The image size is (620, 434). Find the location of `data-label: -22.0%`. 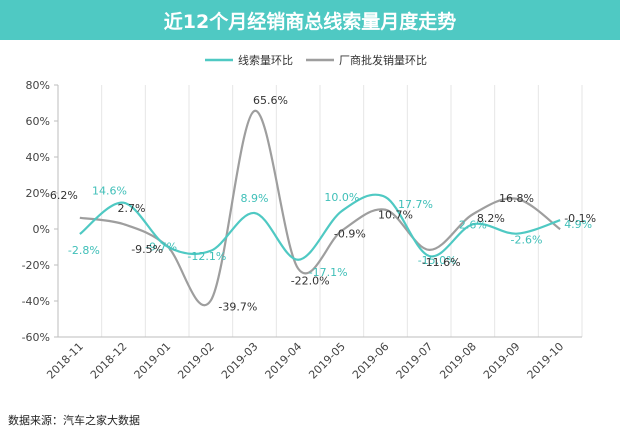

data-label: -22.0% is located at coordinates (310, 281).